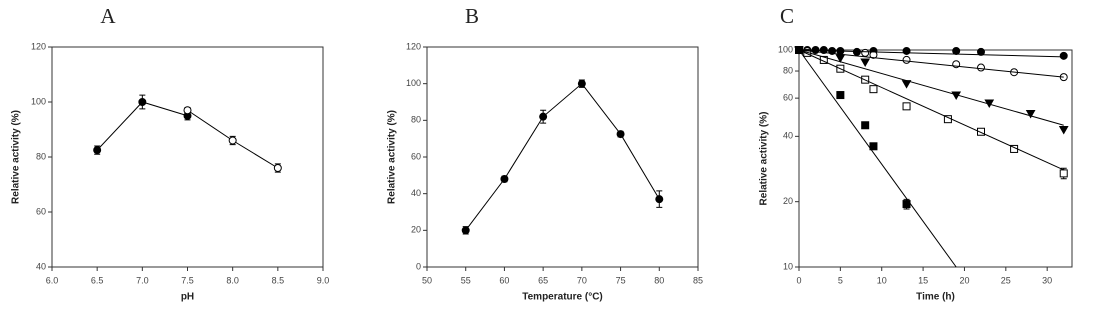  What do you see at coordinates (698, 280) in the screenshot?
I see `x-tick-label: 85` at bounding box center [698, 280].